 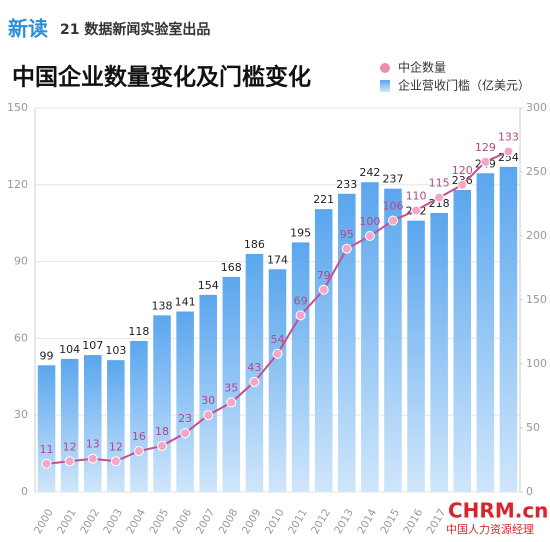 I want to click on line-label: 110, so click(x=416, y=195).